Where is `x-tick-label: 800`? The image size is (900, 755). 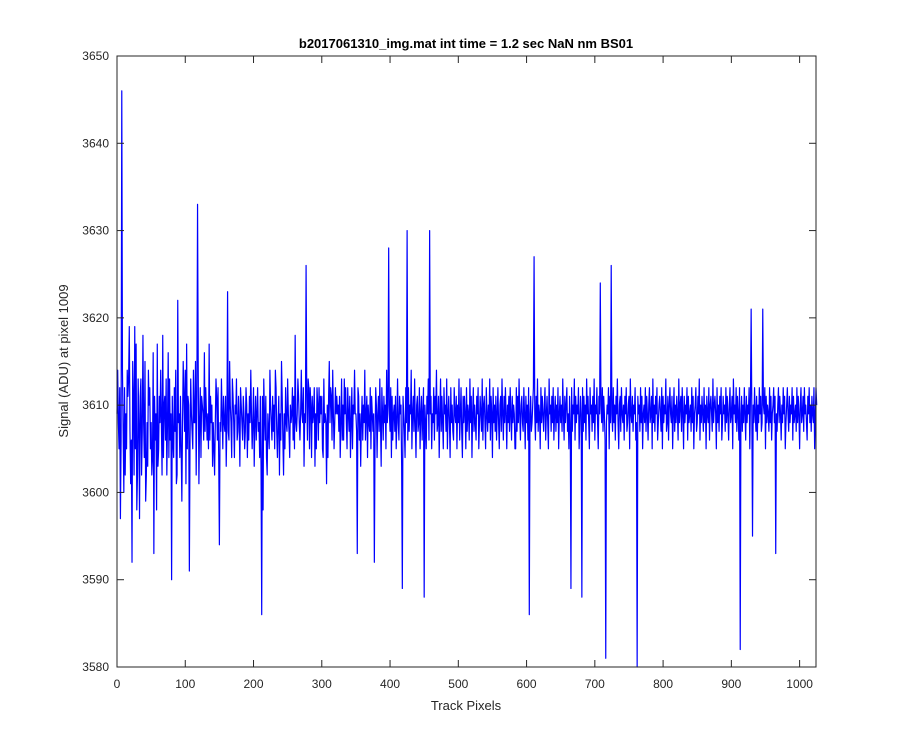 x-tick-label: 800 is located at coordinates (663, 684).